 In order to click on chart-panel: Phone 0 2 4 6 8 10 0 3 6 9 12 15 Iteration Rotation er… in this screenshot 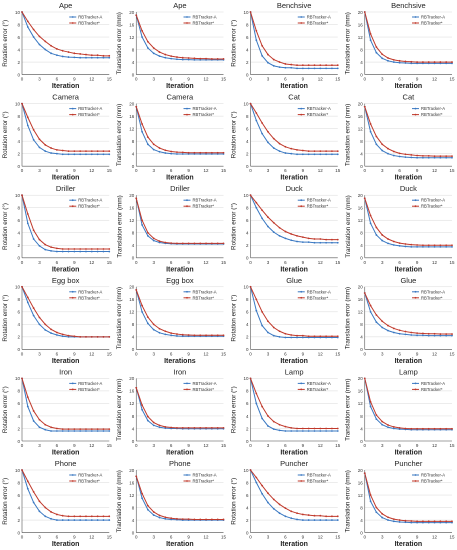, I will do `click(56, 503)`.